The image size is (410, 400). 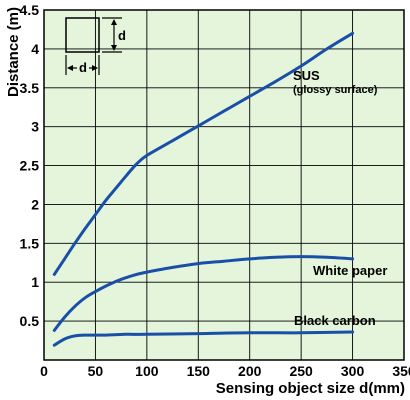 I want to click on y-tick-label: 3, so click(x=35, y=127).